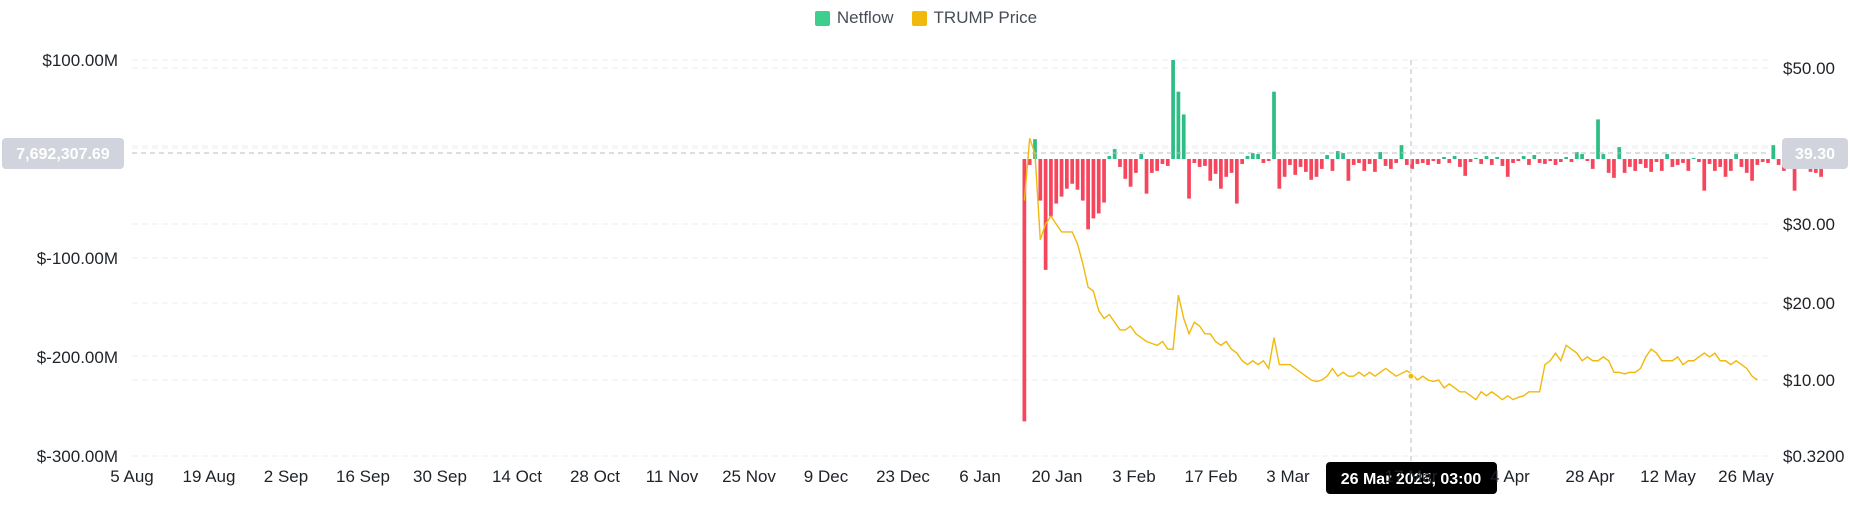 The height and width of the screenshot is (525, 1852). What do you see at coordinates (974, 18) in the screenshot?
I see `legend-item-price: TRUMP Price` at bounding box center [974, 18].